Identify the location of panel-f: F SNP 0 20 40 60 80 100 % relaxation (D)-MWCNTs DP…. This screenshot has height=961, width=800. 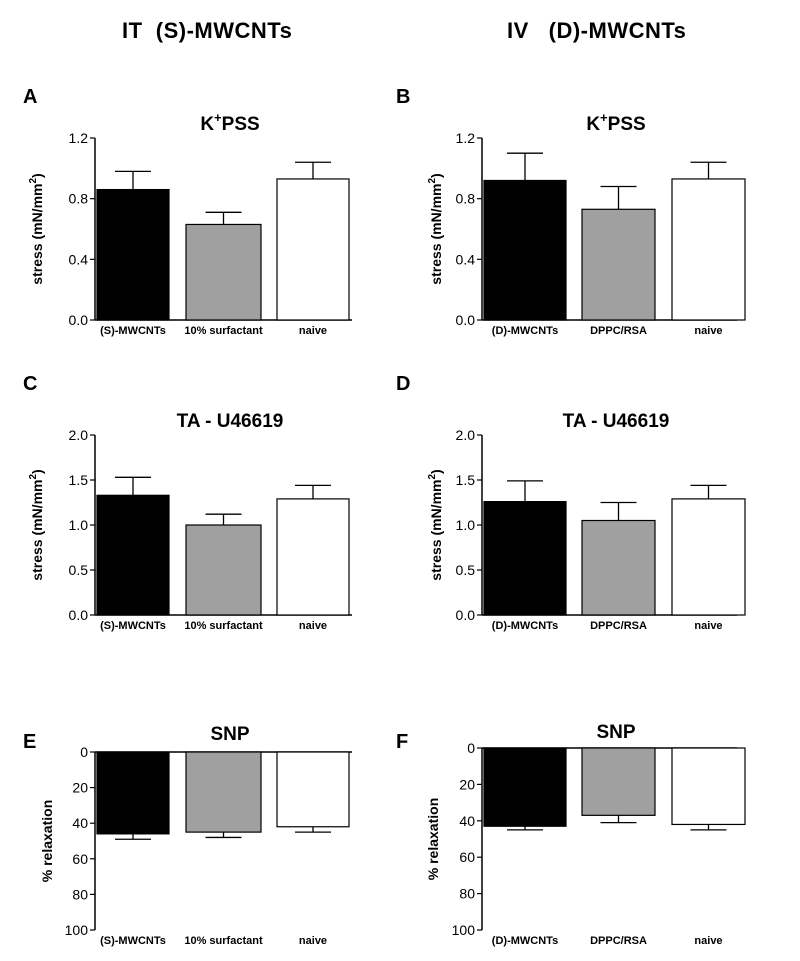
(571, 834).